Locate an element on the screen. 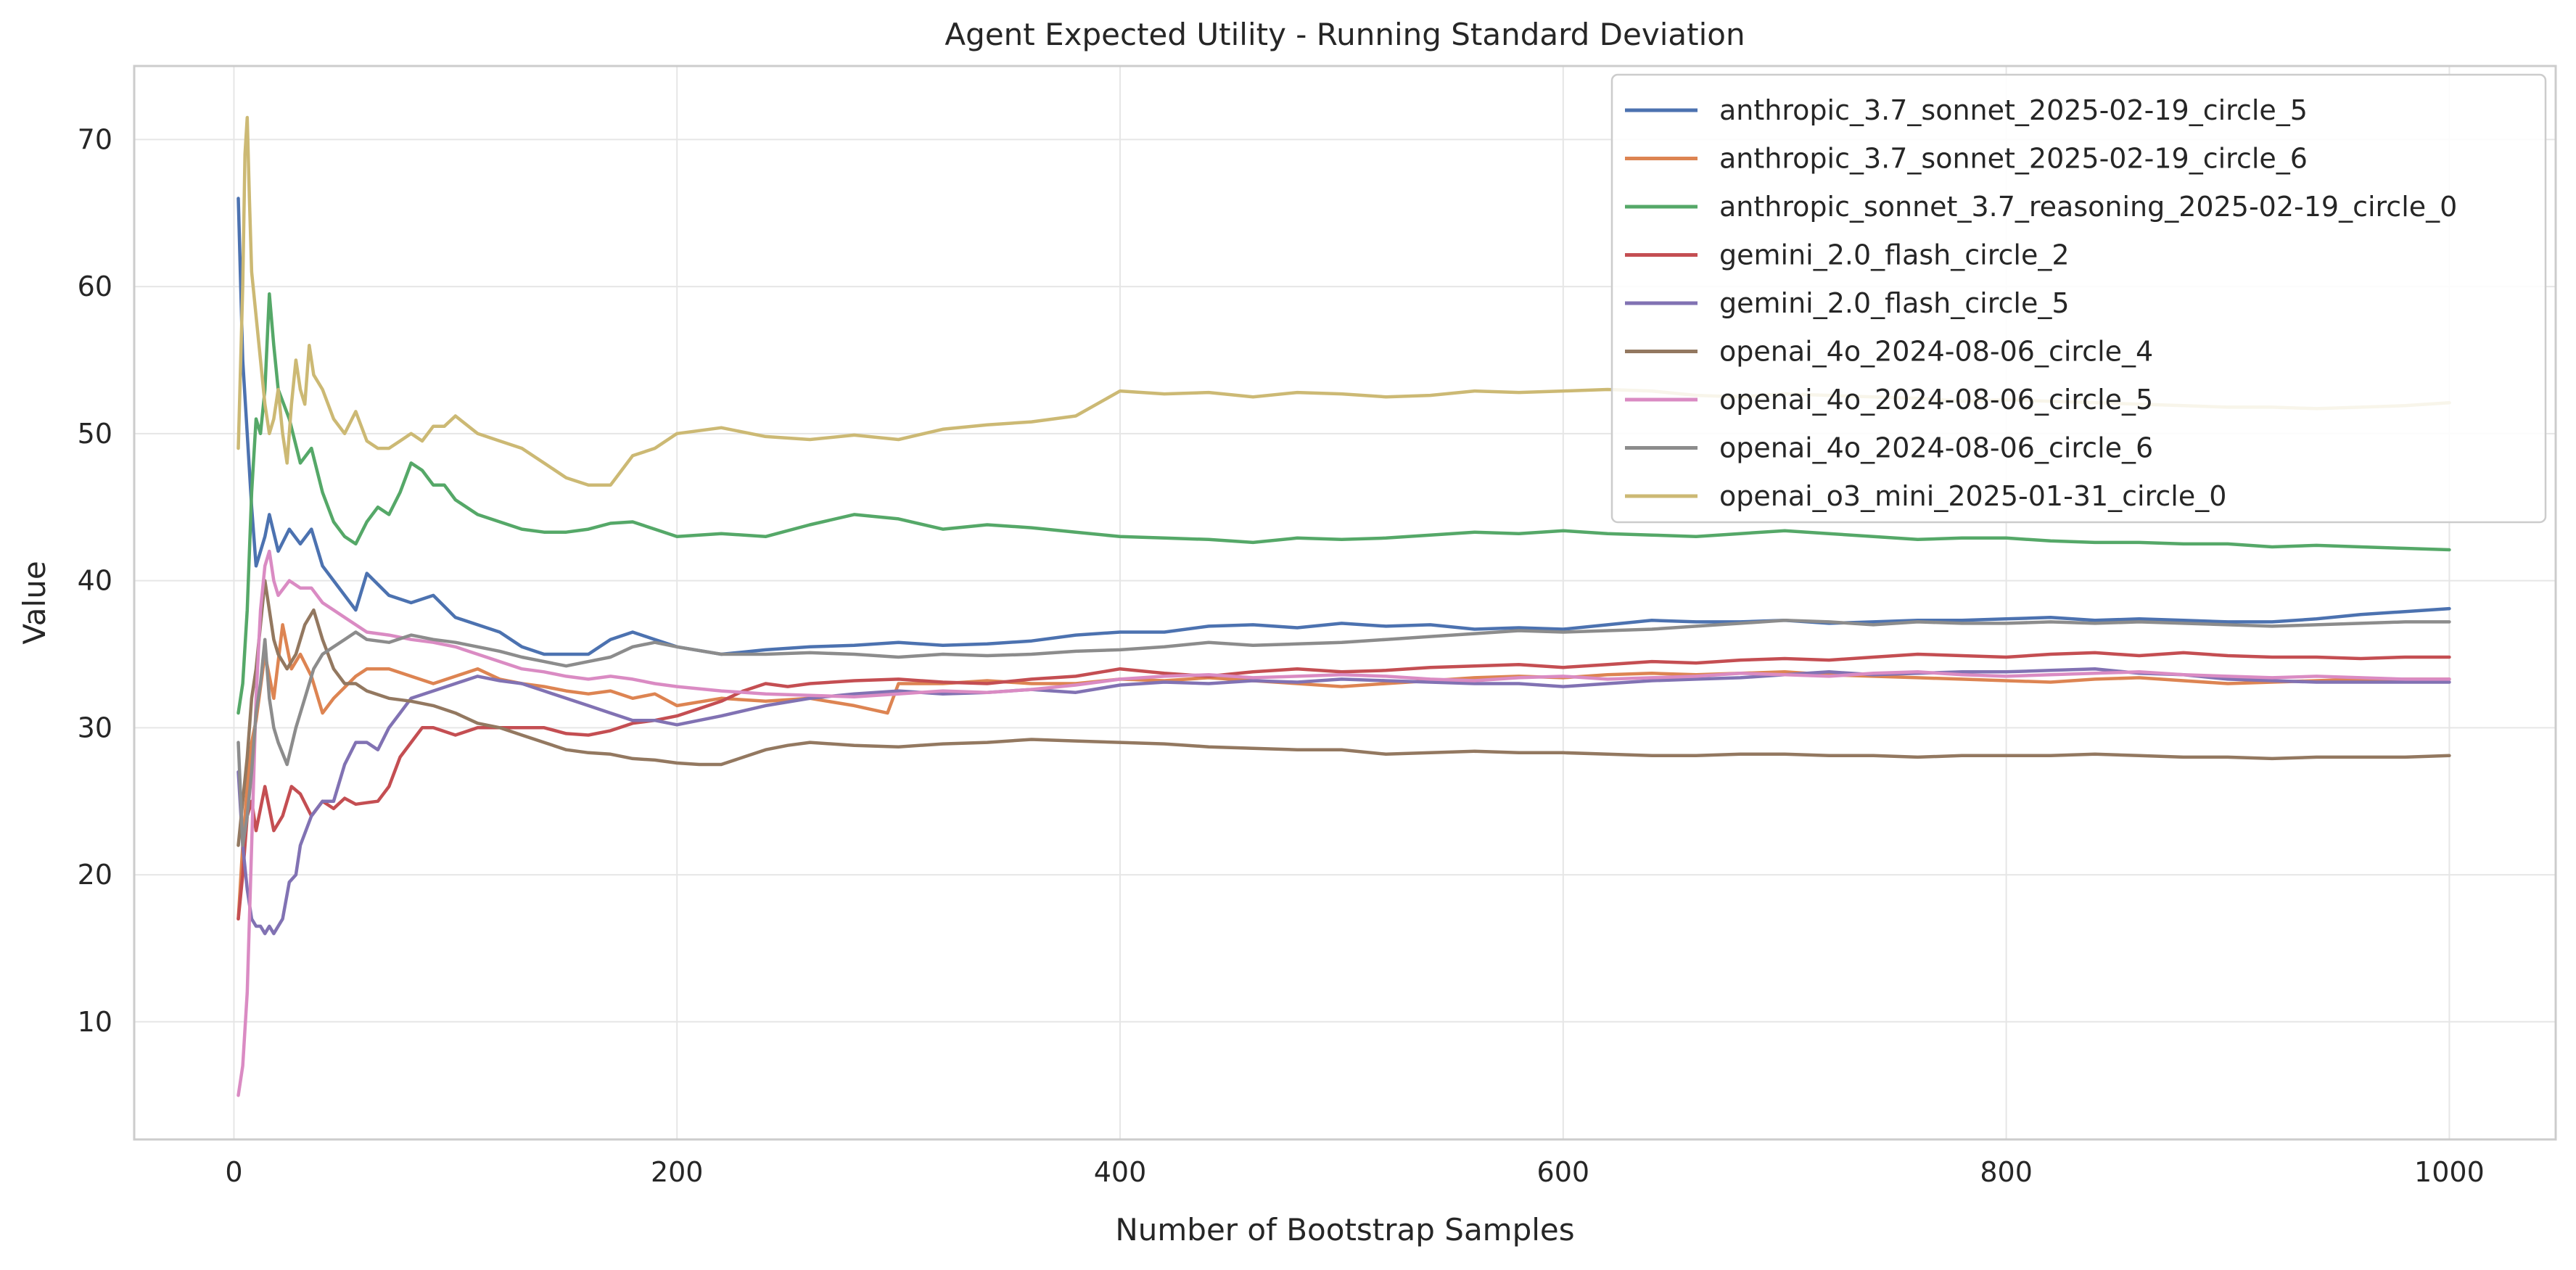 This screenshot has width=2576, height=1270. legend-entry-label: anthropic_3.7_sonnet_2025-02-19_circle_5 is located at coordinates (2013, 110).